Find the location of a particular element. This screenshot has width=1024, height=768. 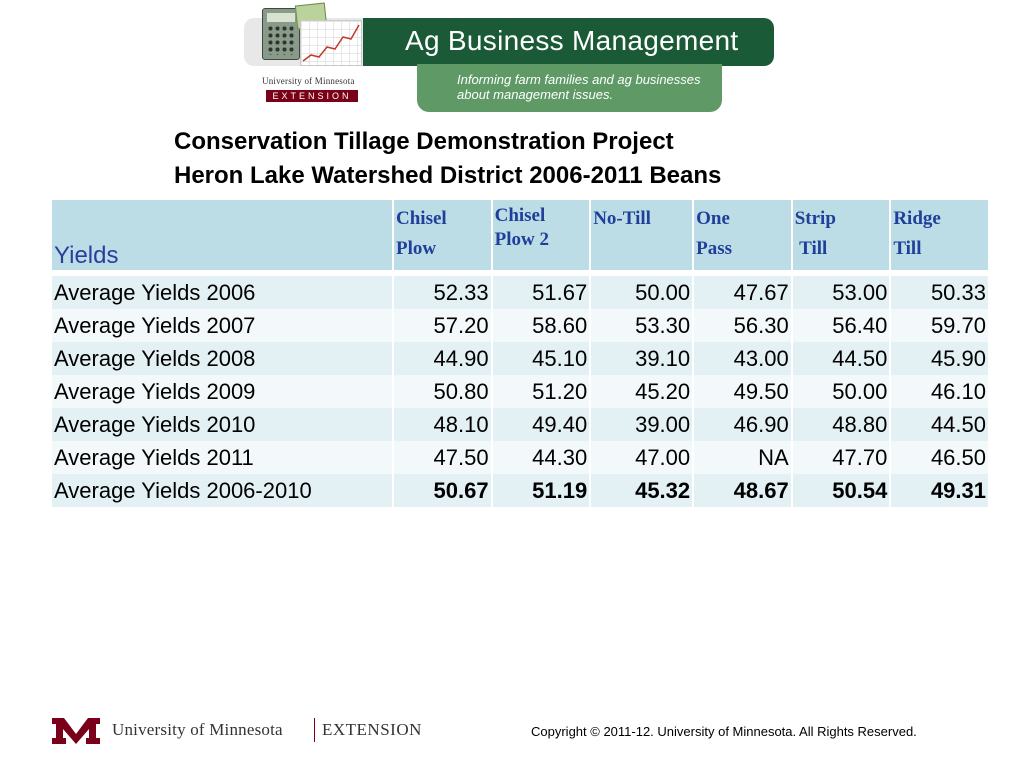

cell-value: 50.54 is located at coordinates (841, 490).